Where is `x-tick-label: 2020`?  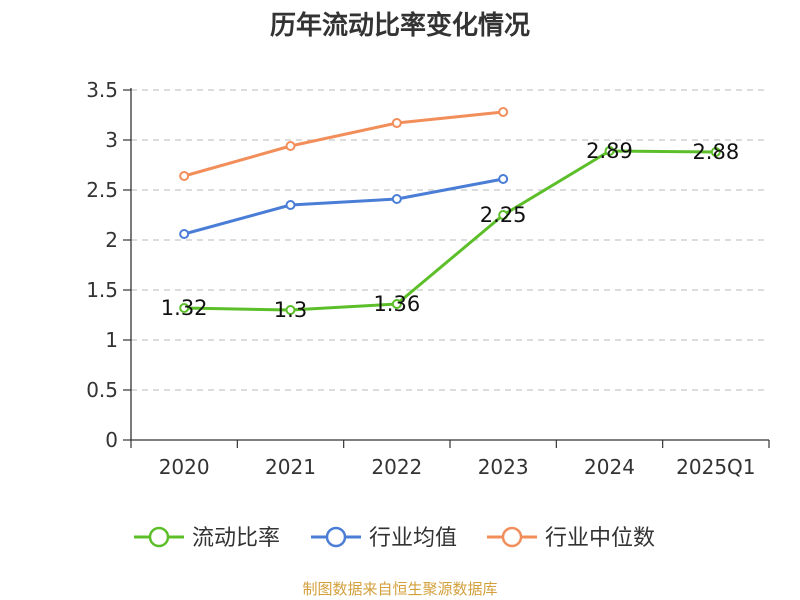
x-tick-label: 2020 is located at coordinates (184, 467).